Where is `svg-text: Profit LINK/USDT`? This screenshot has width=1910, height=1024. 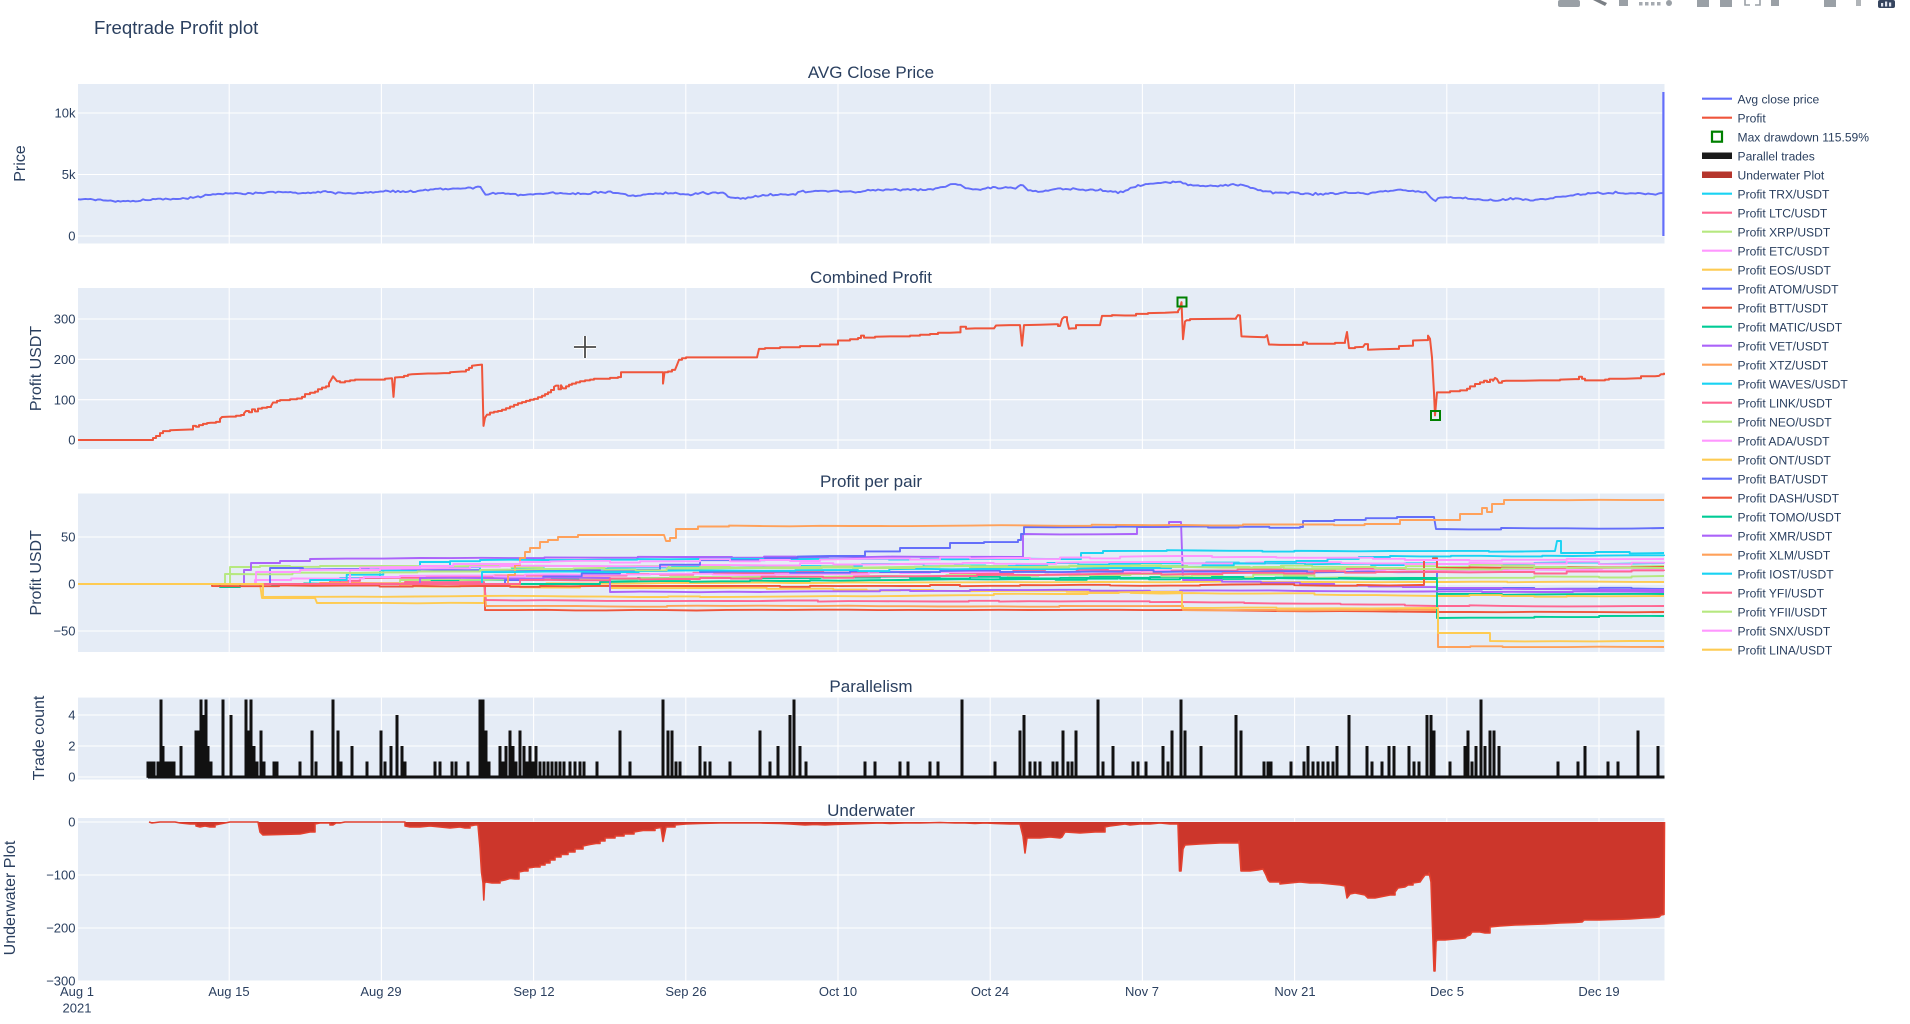 svg-text: Profit LINK/USDT is located at coordinates (1785, 403).